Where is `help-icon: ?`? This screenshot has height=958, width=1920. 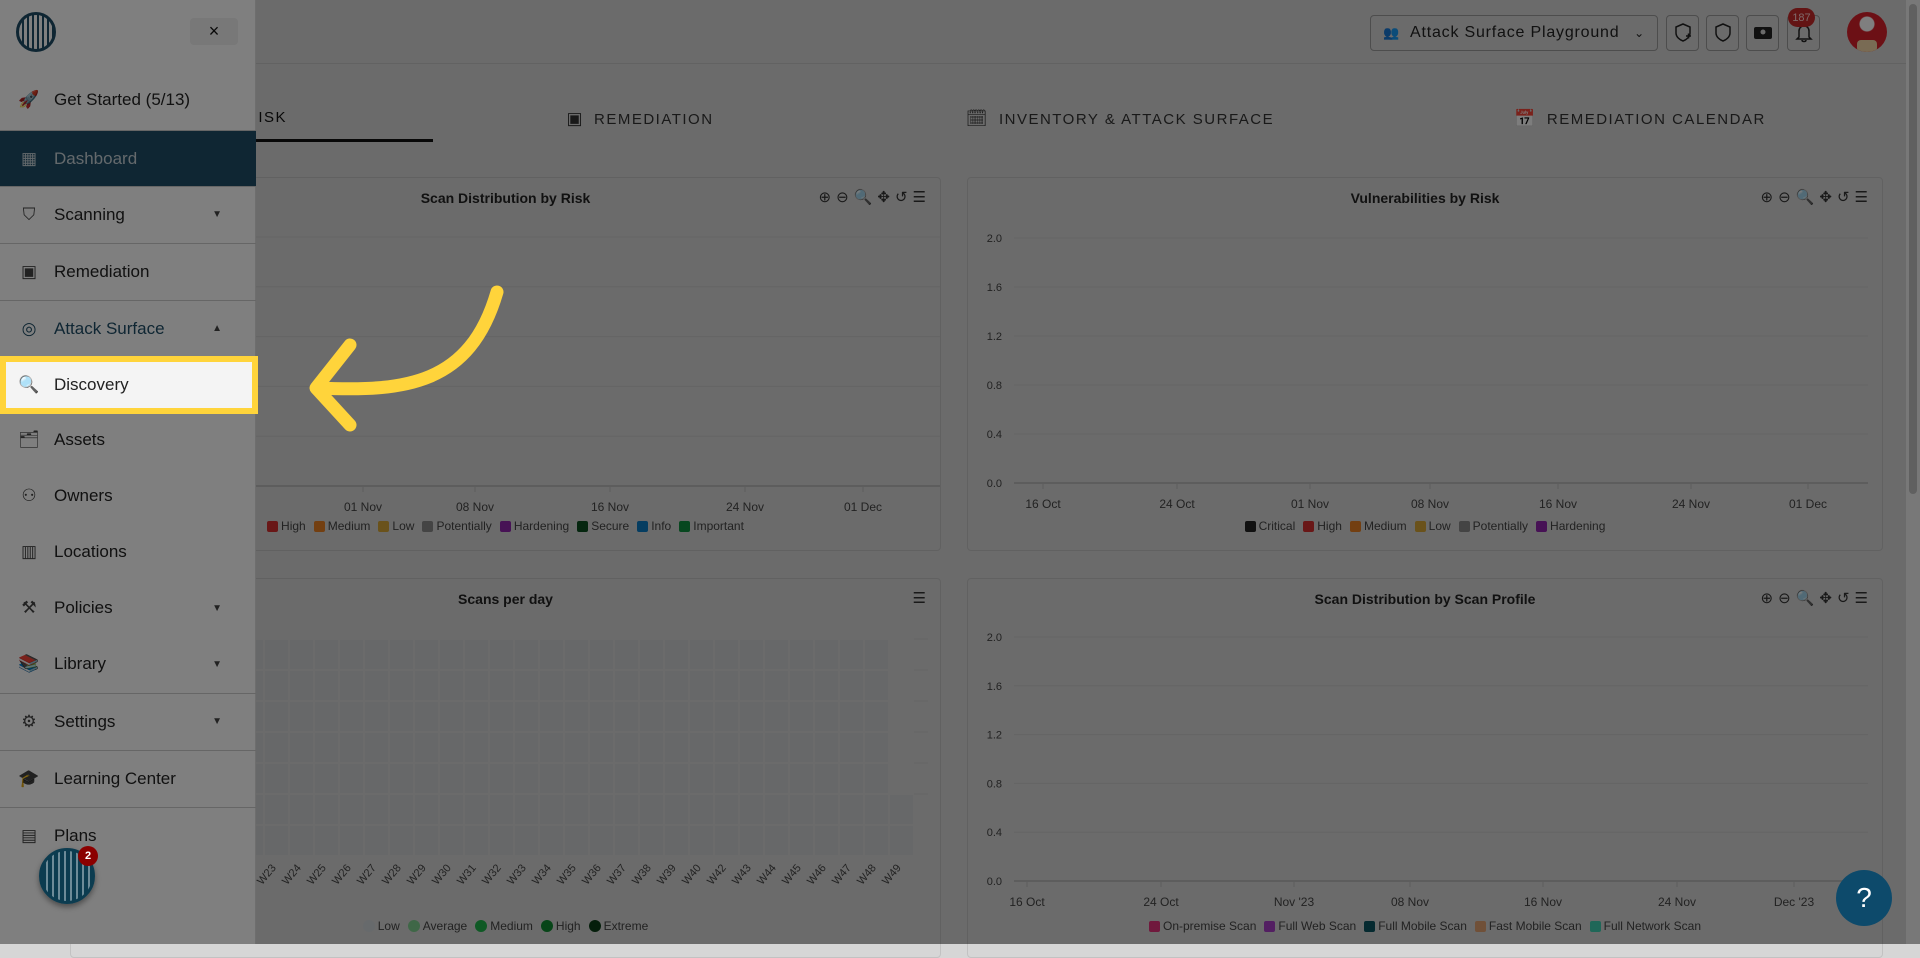
help-icon: ? is located at coordinates (1864, 897).